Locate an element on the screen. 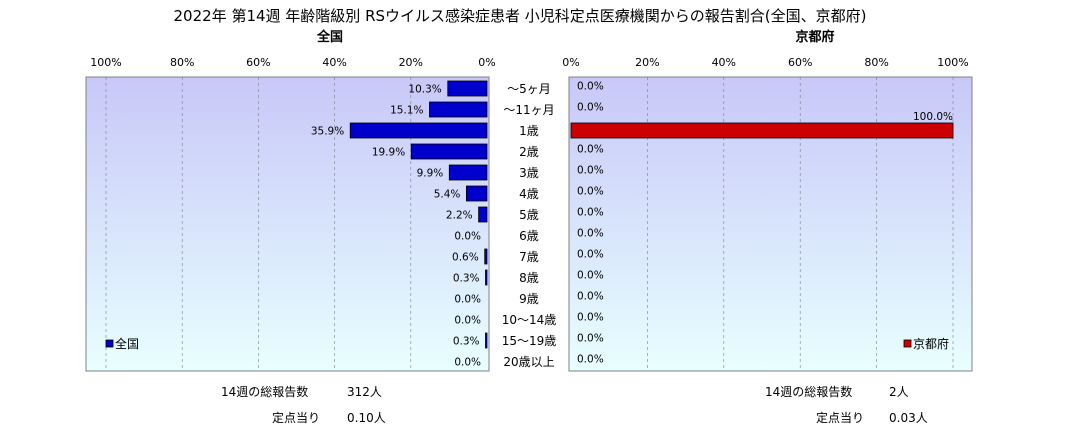 This screenshot has width=1072, height=431. kyoto-total-value: 2人 is located at coordinates (899, 392).